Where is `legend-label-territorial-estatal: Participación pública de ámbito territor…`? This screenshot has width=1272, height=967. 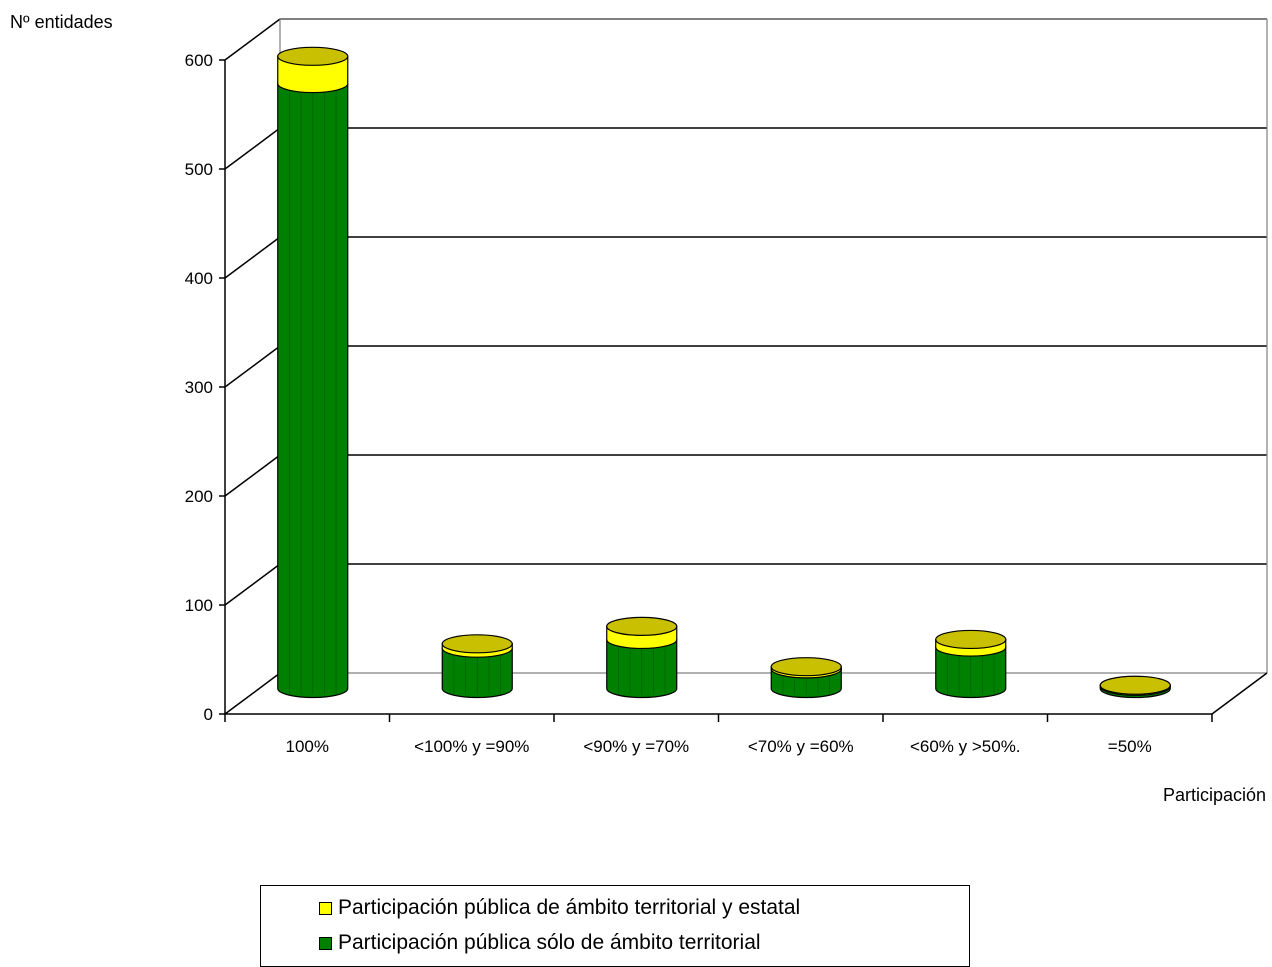
legend-label-territorial-estatal: Participación pública de ámbito territor… is located at coordinates (569, 907).